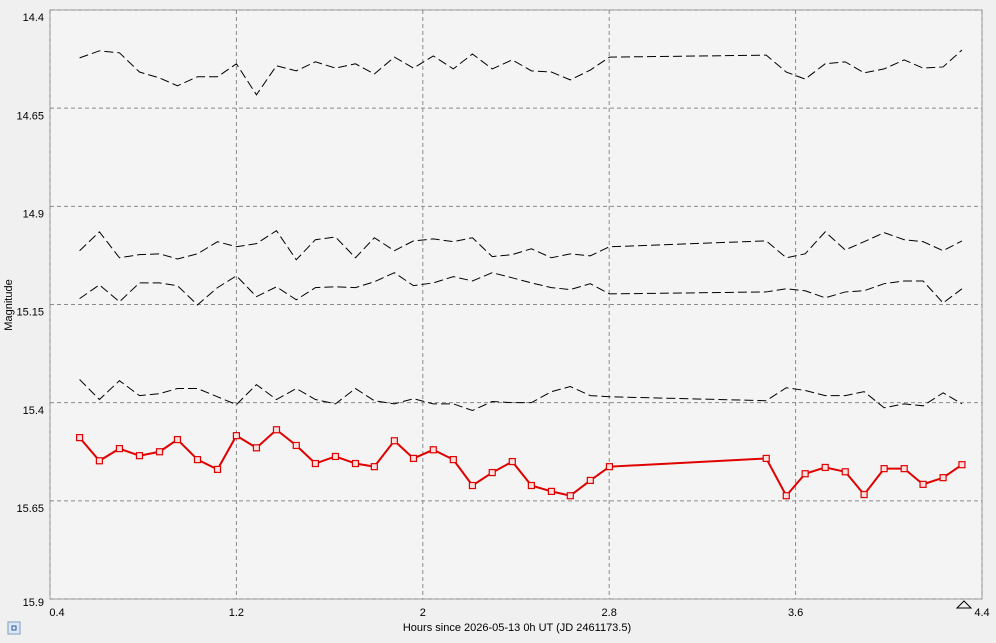  Describe the element at coordinates (33, 411) in the screenshot. I see `y-tick-label: 15.4` at that location.